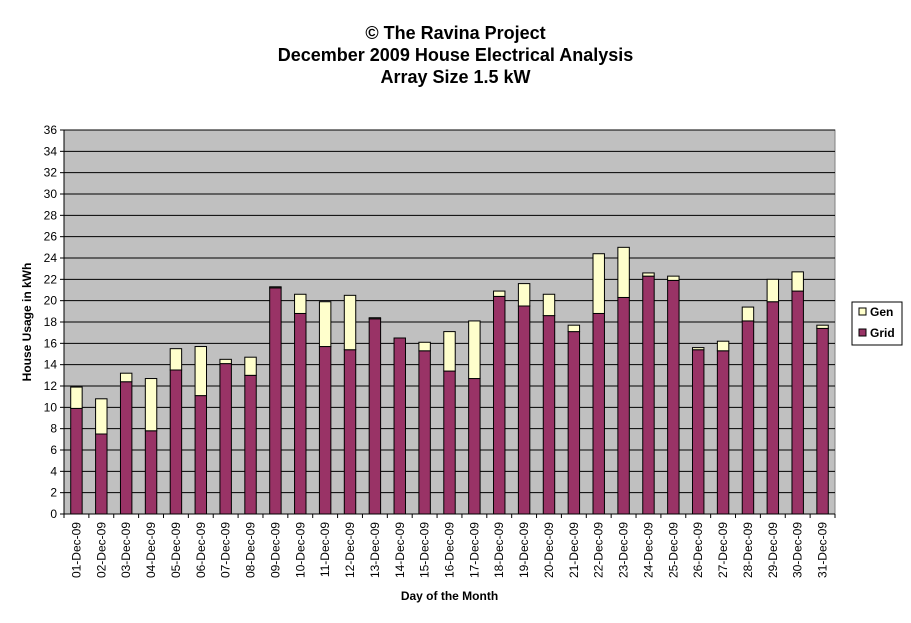  What do you see at coordinates (51, 343) in the screenshot?
I see `y-tick-label: 16` at bounding box center [51, 343].